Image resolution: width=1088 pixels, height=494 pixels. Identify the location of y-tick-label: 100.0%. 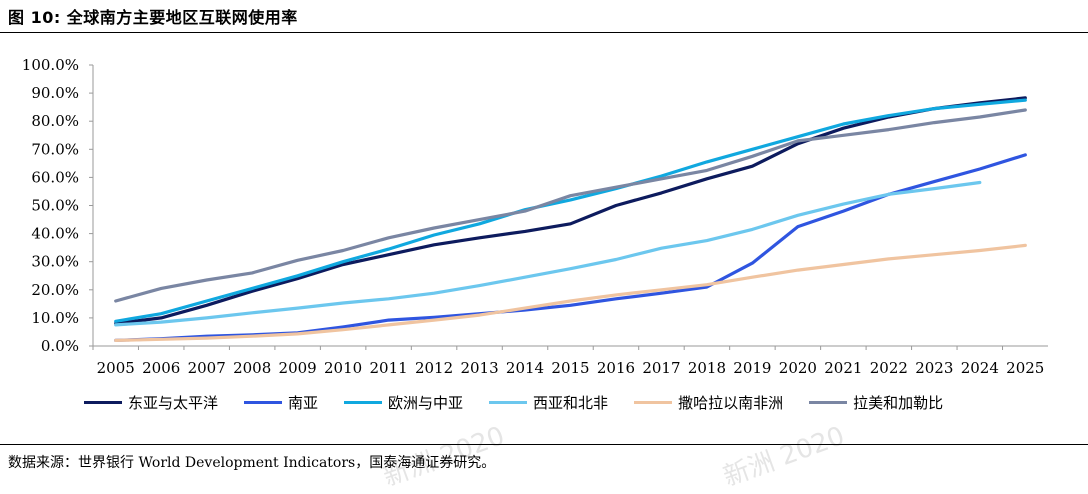
(50, 65).